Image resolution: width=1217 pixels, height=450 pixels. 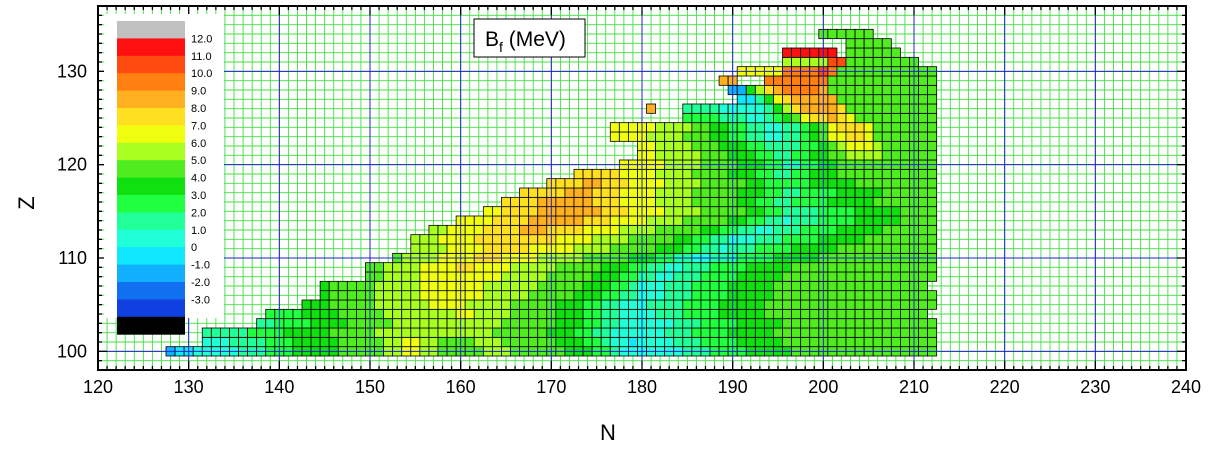 What do you see at coordinates (26, 202) in the screenshot?
I see `y-axis-label: Z` at bounding box center [26, 202].